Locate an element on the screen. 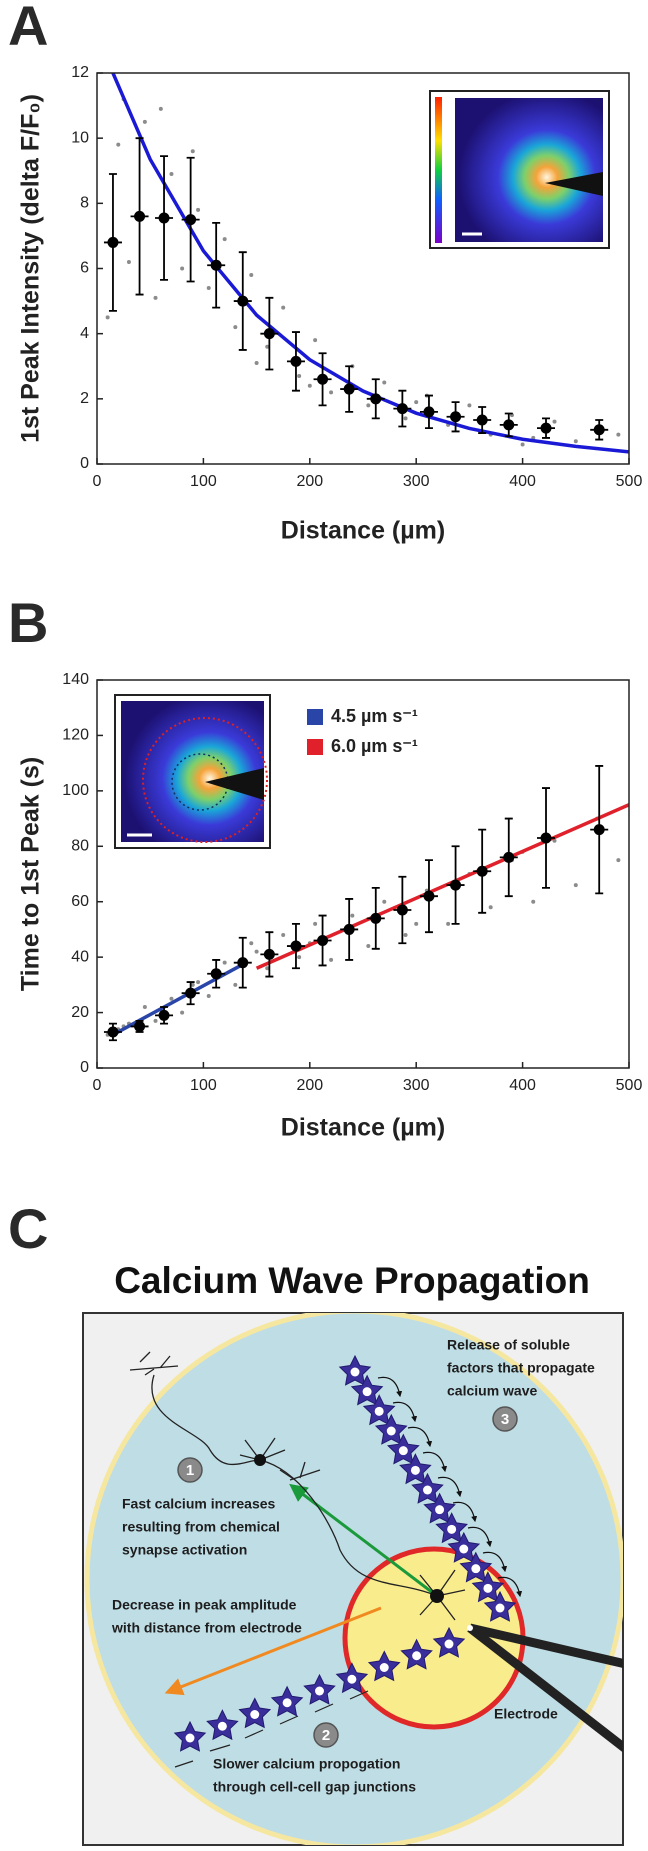 Image resolution: width=648 pixels, height=1851 pixels. panel-label: B is located at coordinates (28, 622).